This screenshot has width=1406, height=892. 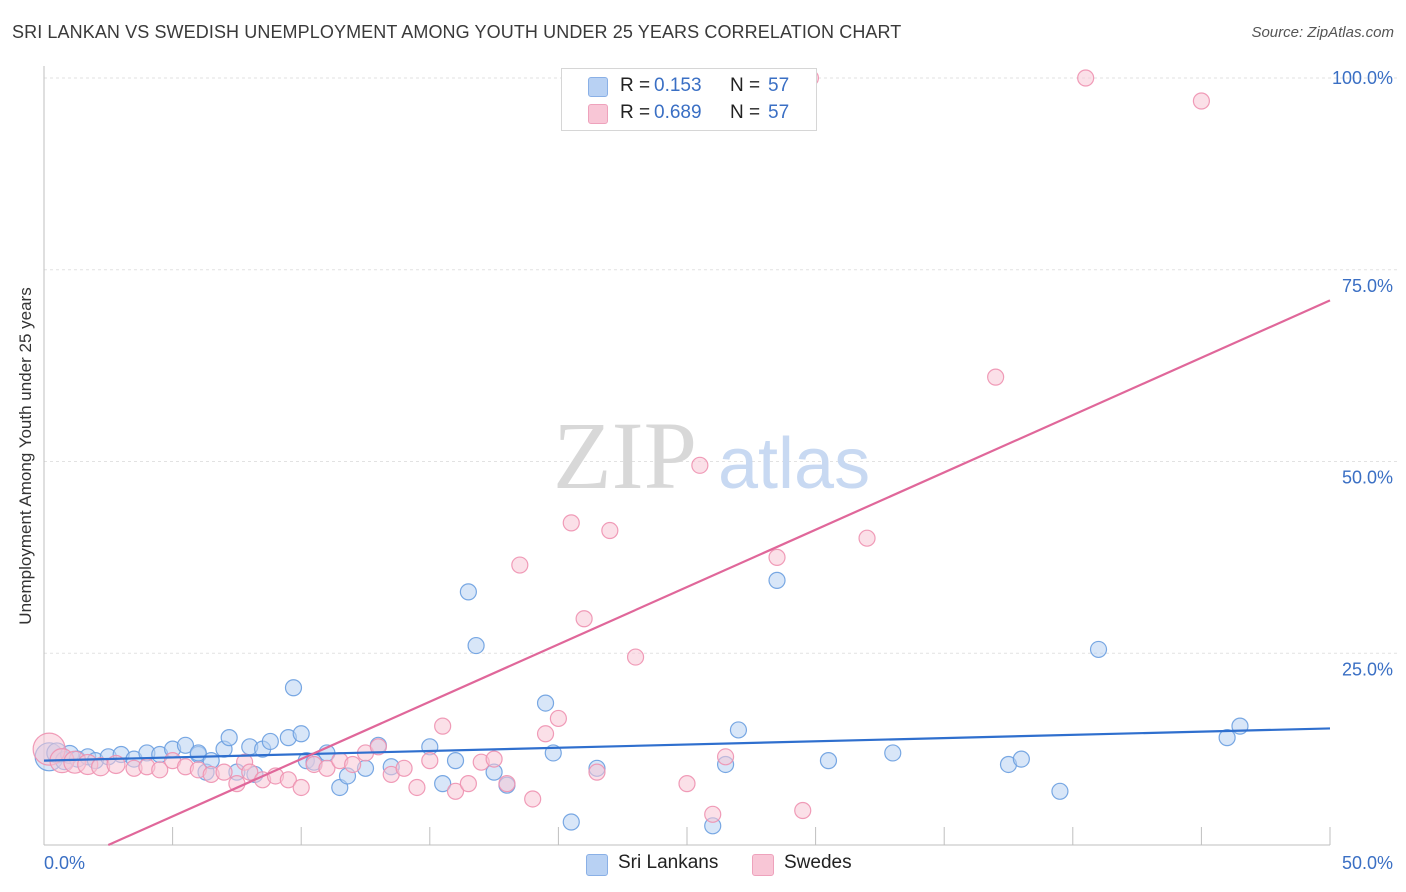 I want to click on series-swatch-pink, so click(x=763, y=865).